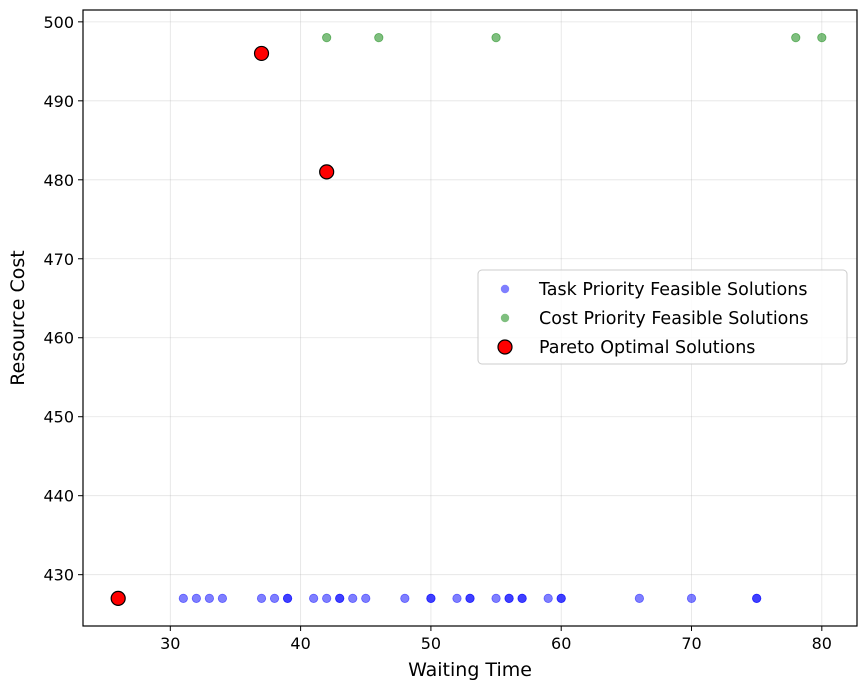  I want to click on y-tick-label: 460, so click(58, 338).